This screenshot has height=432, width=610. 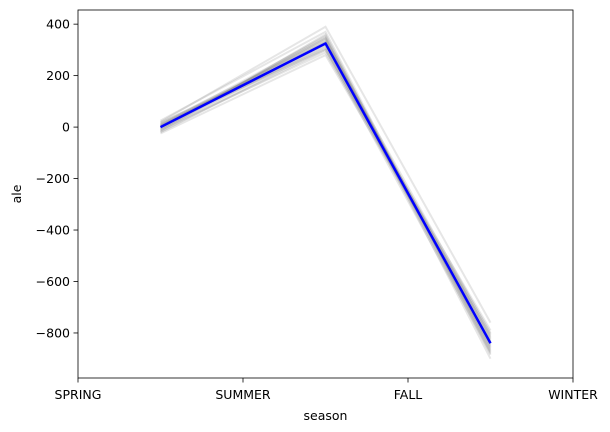 I want to click on x-axis-ticks: SPRING SUMMER FALL WINTER, so click(x=326, y=390).